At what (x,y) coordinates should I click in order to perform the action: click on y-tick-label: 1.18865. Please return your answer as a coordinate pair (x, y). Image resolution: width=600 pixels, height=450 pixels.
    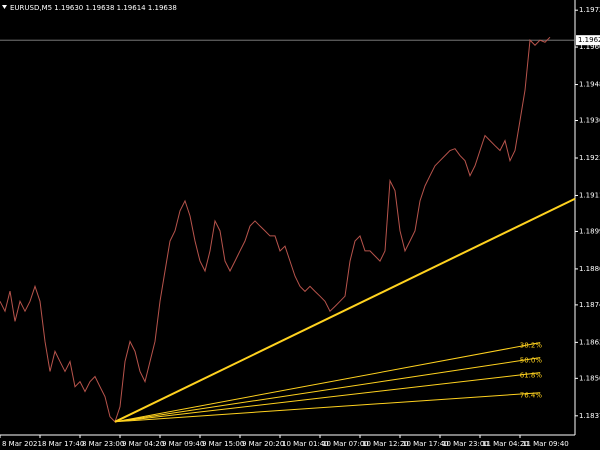
    Looking at the image, I should click on (589, 269).